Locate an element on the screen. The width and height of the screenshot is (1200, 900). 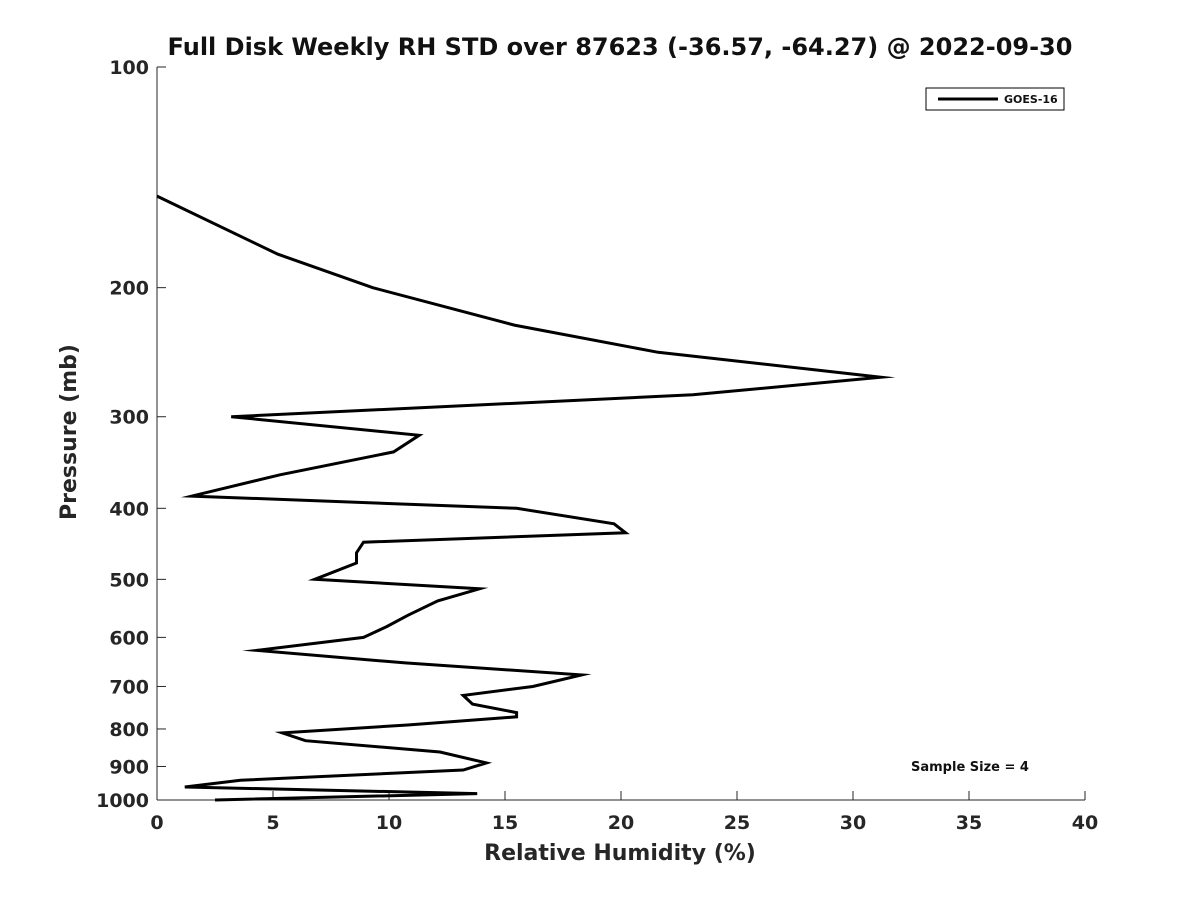
y-tick-label: 100 is located at coordinates (129, 68).